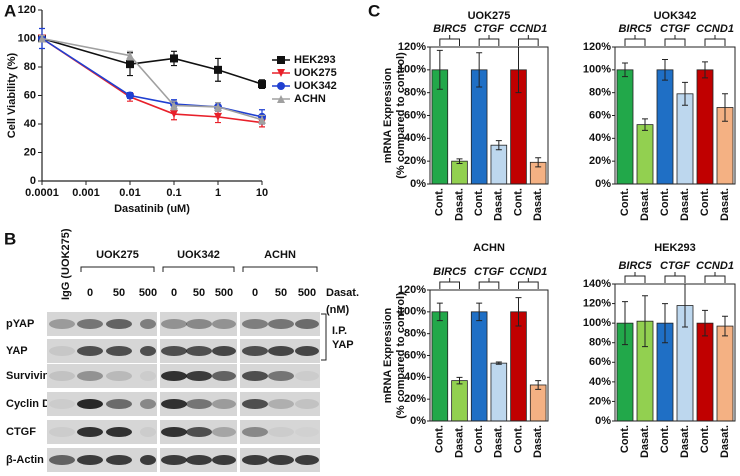  I want to click on legend-label: UOK275, so click(315, 73).